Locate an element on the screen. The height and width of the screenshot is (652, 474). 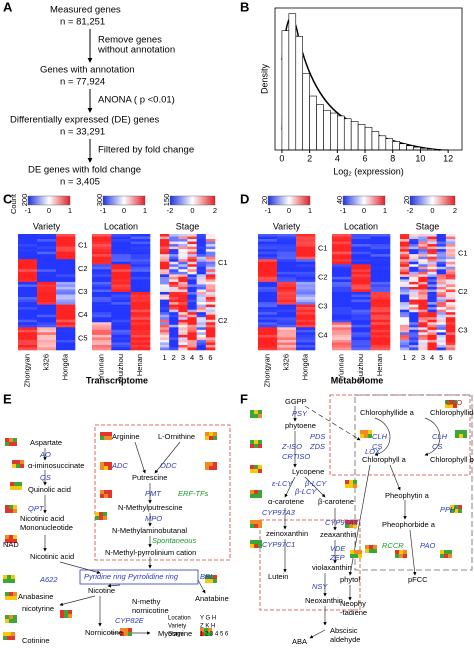
label: CYP82E is located at coordinates (130, 620).